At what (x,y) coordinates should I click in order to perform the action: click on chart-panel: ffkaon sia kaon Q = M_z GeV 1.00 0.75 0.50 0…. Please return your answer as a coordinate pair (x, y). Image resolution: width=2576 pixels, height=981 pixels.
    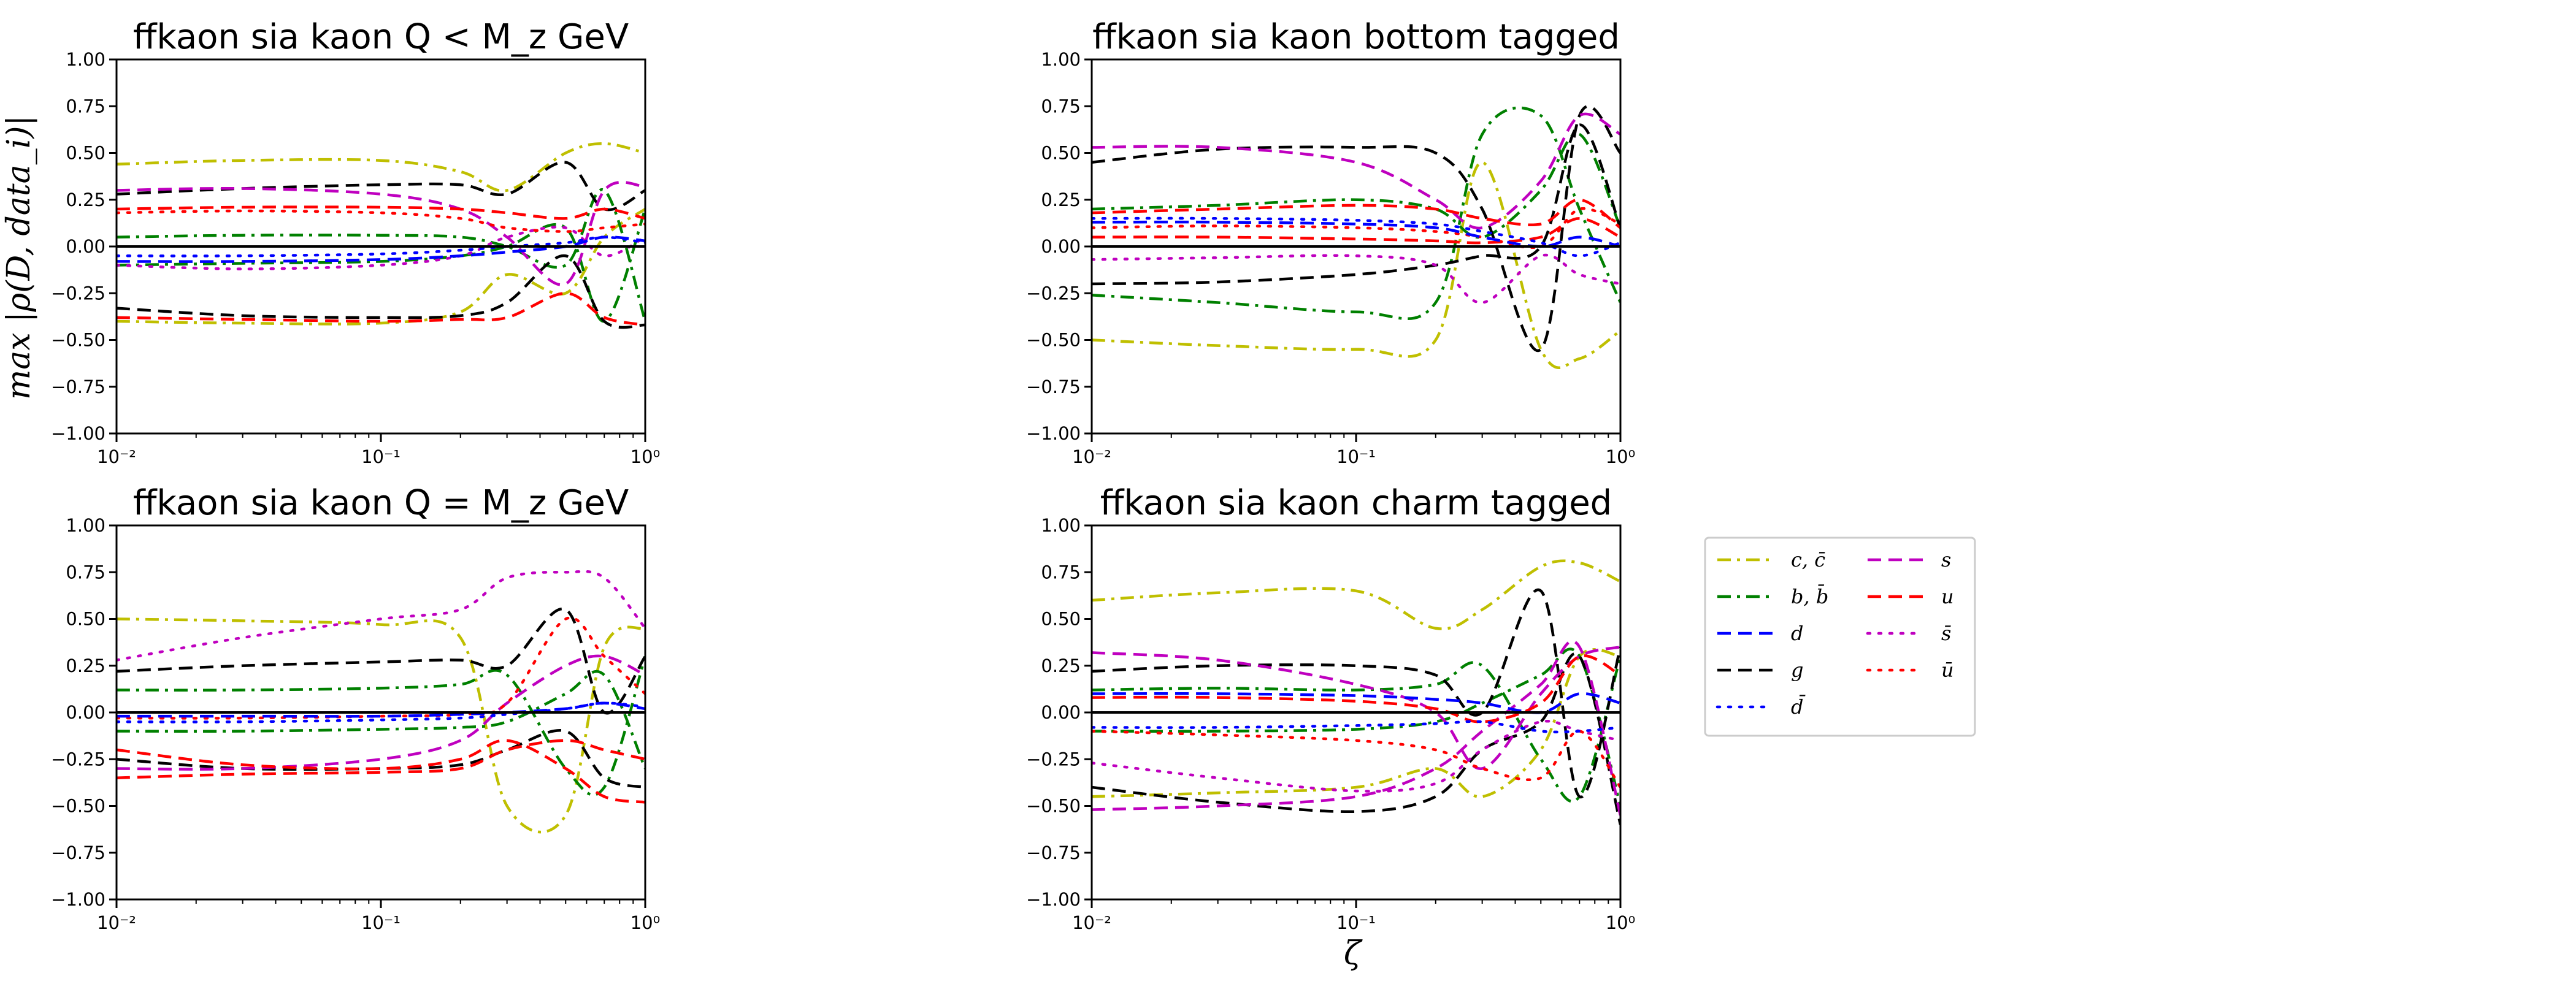
    Looking at the image, I should click on (355, 708).